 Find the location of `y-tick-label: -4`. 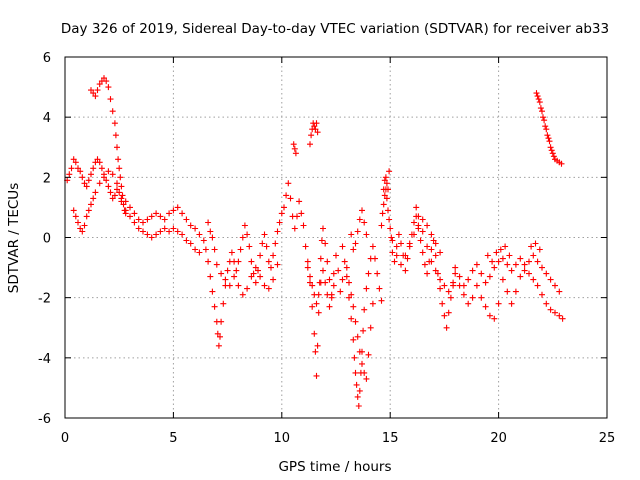

y-tick-label: -4 is located at coordinates (44, 359).